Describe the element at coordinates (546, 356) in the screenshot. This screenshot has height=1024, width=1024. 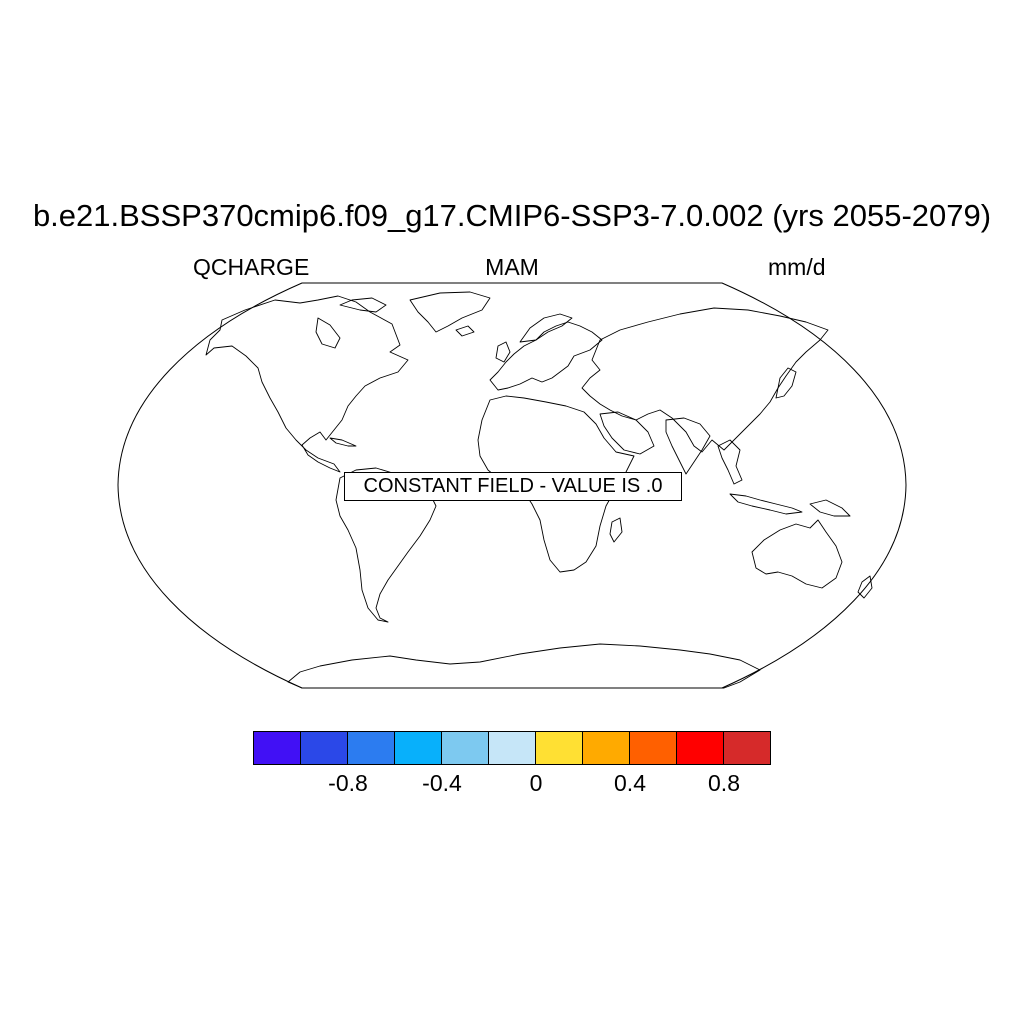
I see `coastline-europe` at that location.